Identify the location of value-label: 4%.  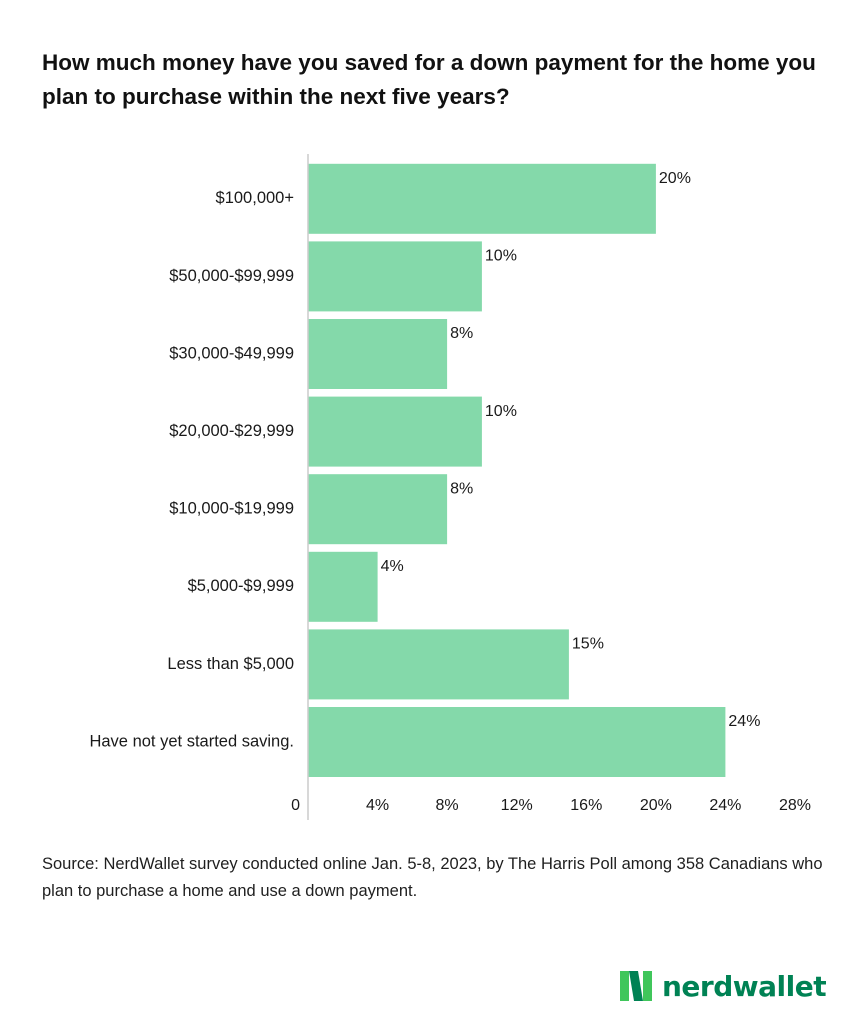
(392, 566).